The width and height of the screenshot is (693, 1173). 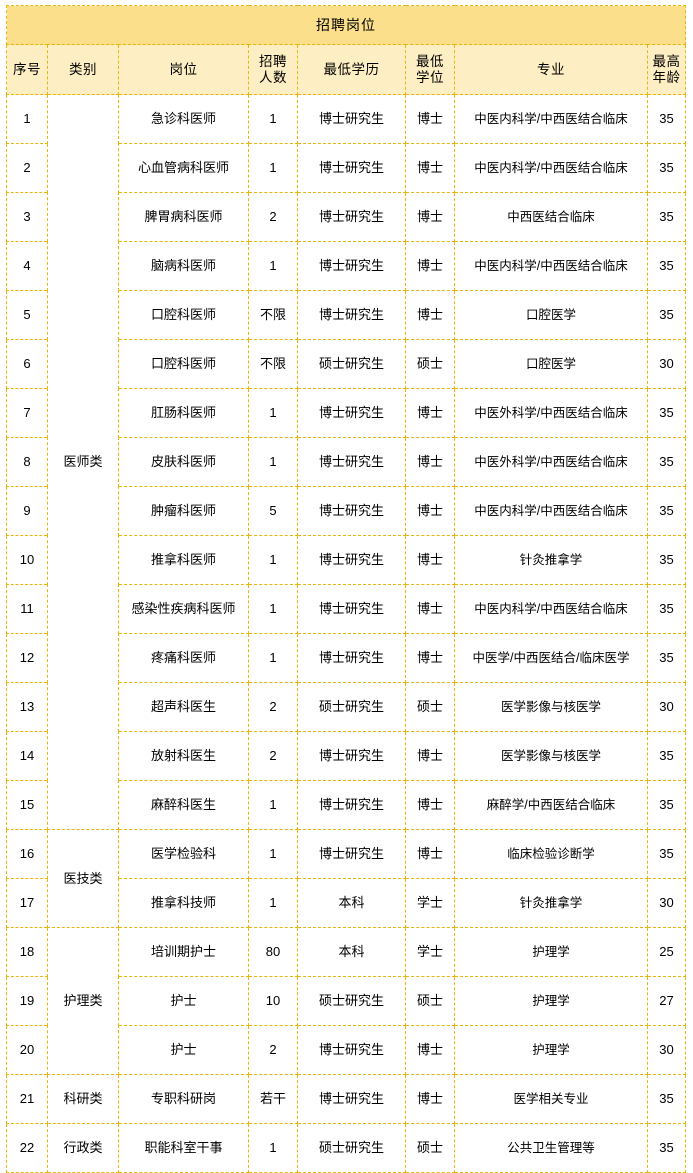 What do you see at coordinates (273, 952) in the screenshot?
I see `cell-headcount: 80` at bounding box center [273, 952].